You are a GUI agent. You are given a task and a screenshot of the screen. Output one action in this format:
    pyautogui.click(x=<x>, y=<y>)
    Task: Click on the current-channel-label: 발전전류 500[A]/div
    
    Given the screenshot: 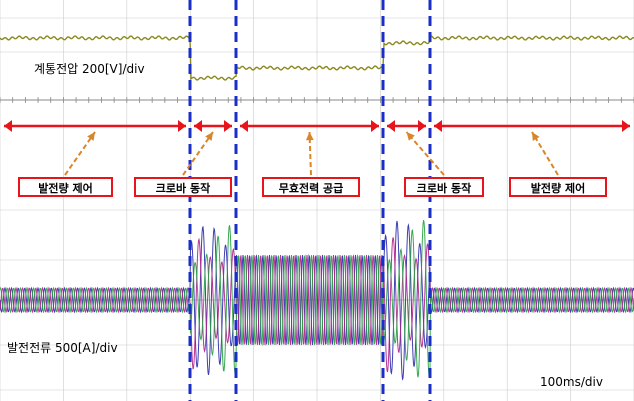 What is the action you would take?
    pyautogui.click(x=62, y=348)
    